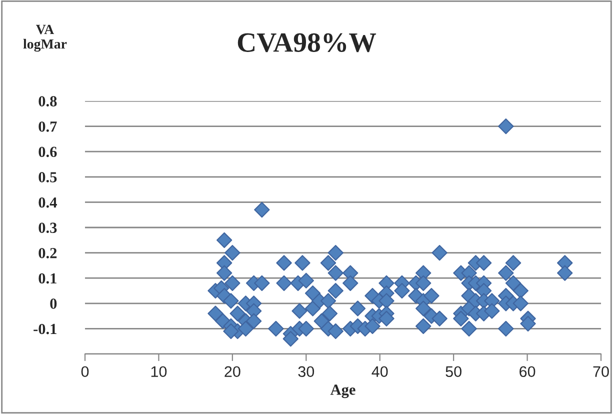  I want to click on x-axis-title: Age, so click(343, 391).